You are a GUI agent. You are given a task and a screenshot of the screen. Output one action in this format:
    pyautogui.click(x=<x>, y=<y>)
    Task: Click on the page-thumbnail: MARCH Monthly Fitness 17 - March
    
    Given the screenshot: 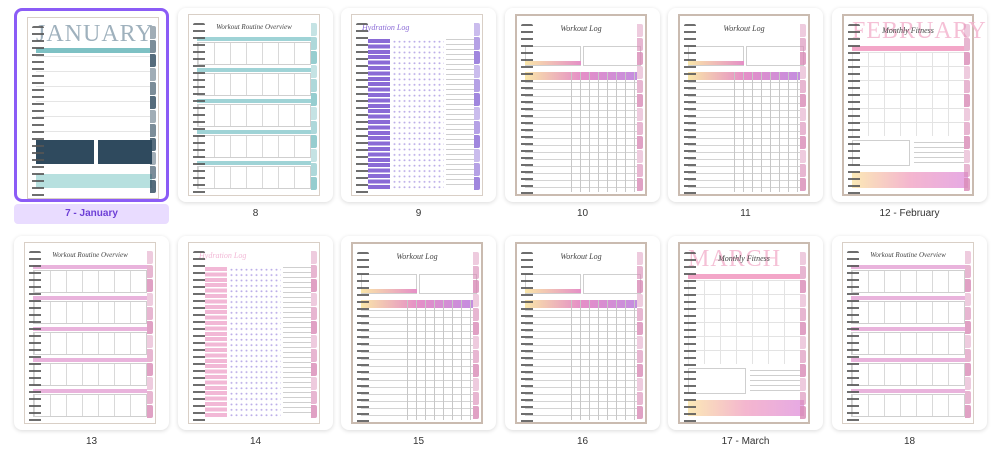 What is the action you would take?
    pyautogui.click(x=745, y=345)
    